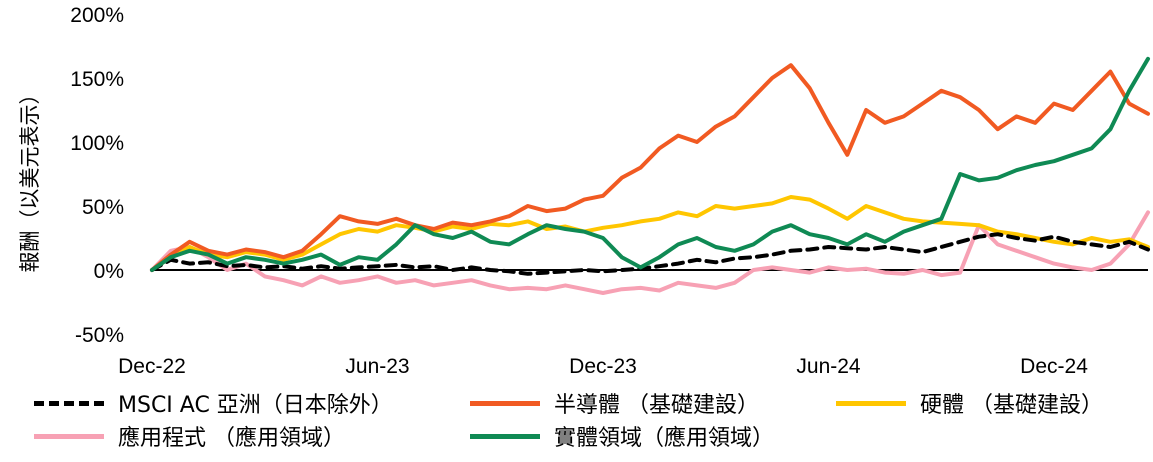 The width and height of the screenshot is (1153, 462). Describe the element at coordinates (30, 178) in the screenshot. I see `y-axis-label: 報酬（以美元表示）` at that location.